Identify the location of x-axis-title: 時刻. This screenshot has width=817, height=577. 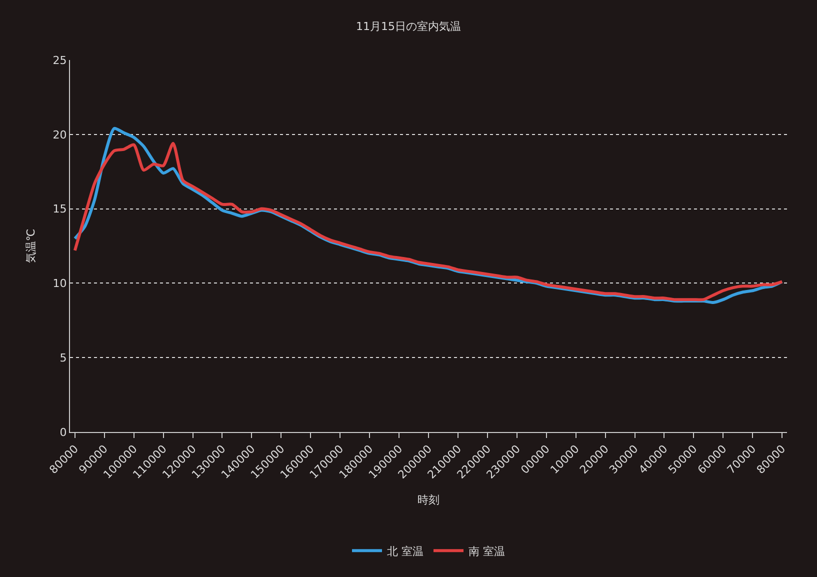
(429, 500).